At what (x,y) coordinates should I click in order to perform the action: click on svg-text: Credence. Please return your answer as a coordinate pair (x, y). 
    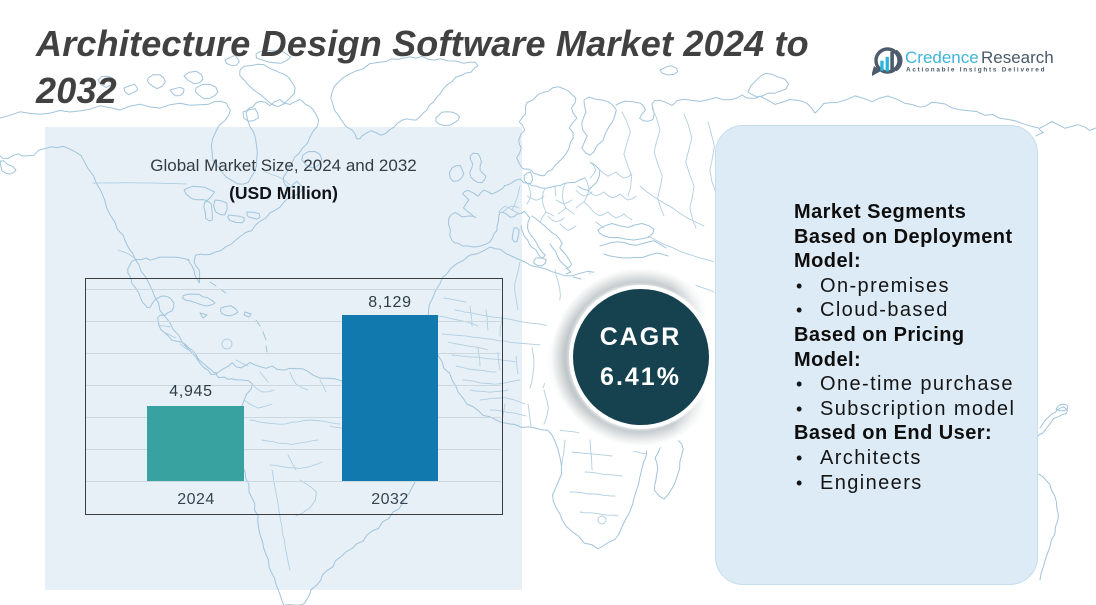
    Looking at the image, I should click on (942, 57).